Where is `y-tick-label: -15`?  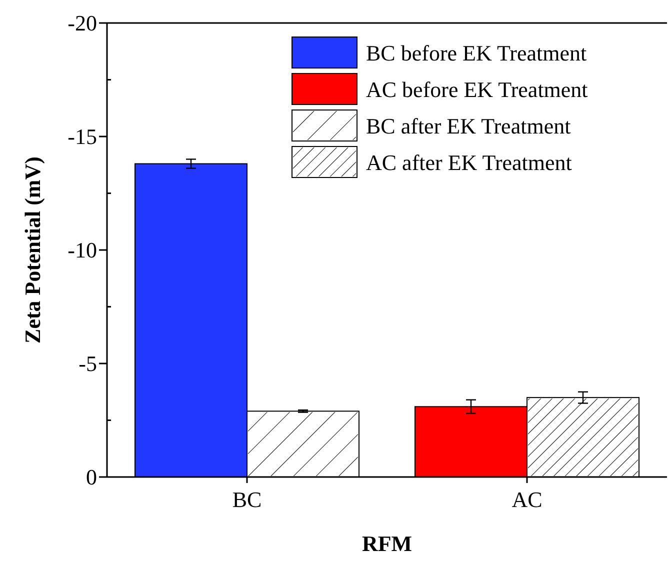 y-tick-label: -15 is located at coordinates (82, 137).